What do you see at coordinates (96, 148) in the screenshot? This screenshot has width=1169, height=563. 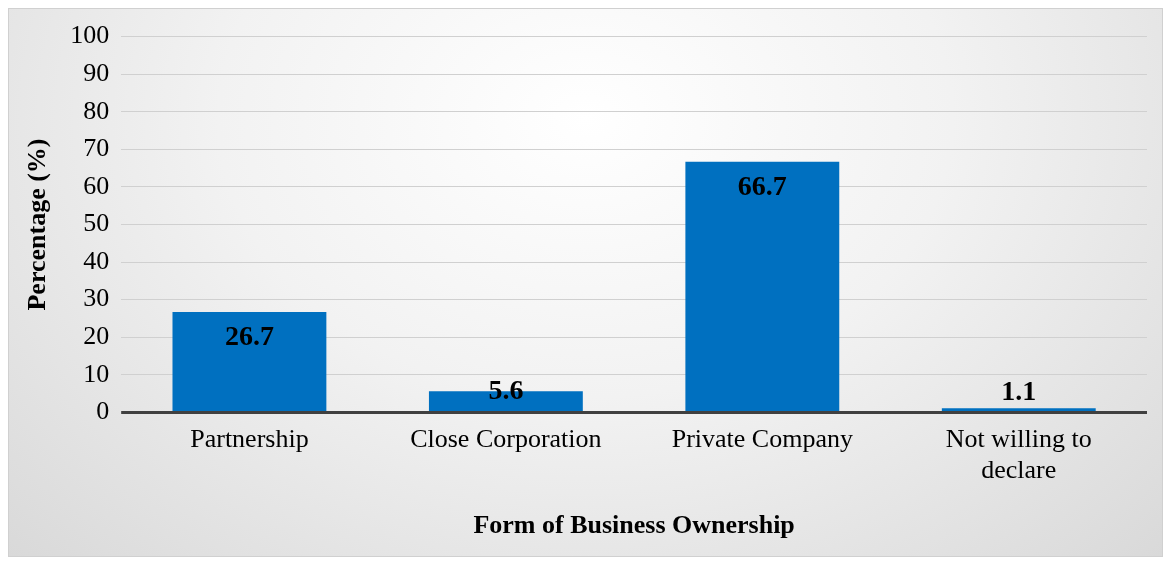 I see `y-tick-label: 70` at bounding box center [96, 148].